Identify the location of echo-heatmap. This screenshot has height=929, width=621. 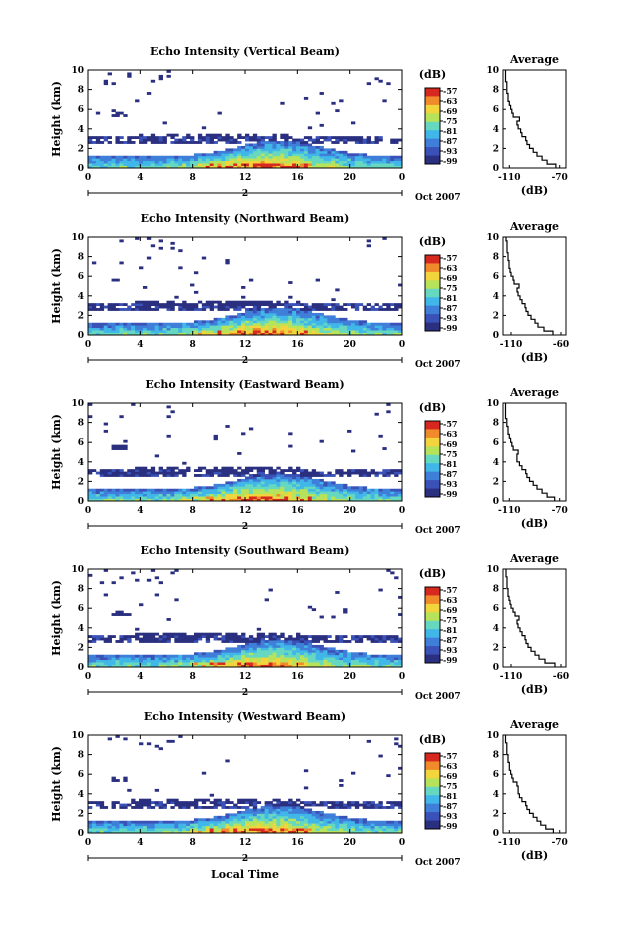
(245, 286).